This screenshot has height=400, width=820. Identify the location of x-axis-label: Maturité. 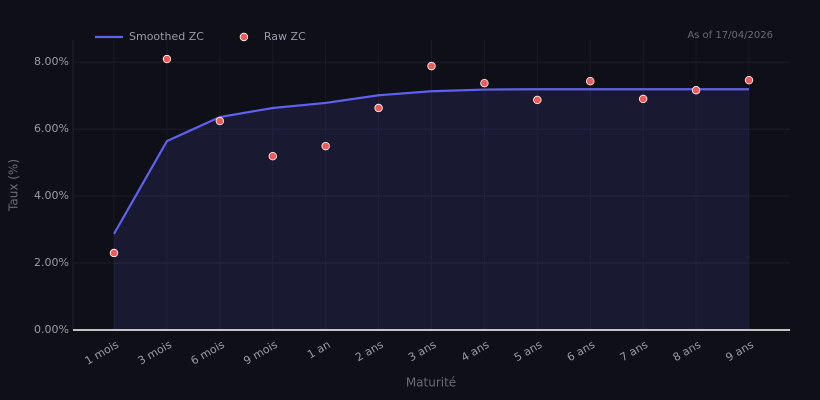
(431, 383).